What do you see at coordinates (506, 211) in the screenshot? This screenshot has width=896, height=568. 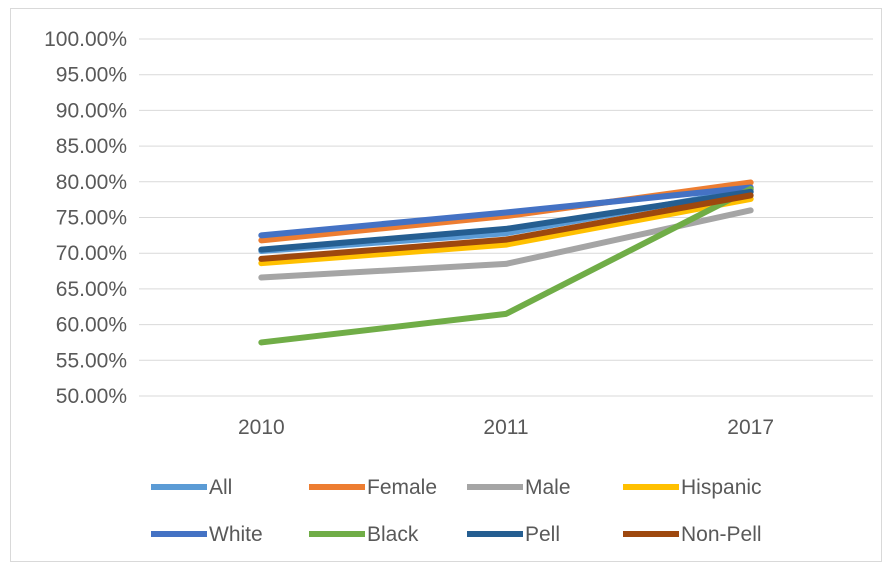 I see `series-line-white` at bounding box center [506, 211].